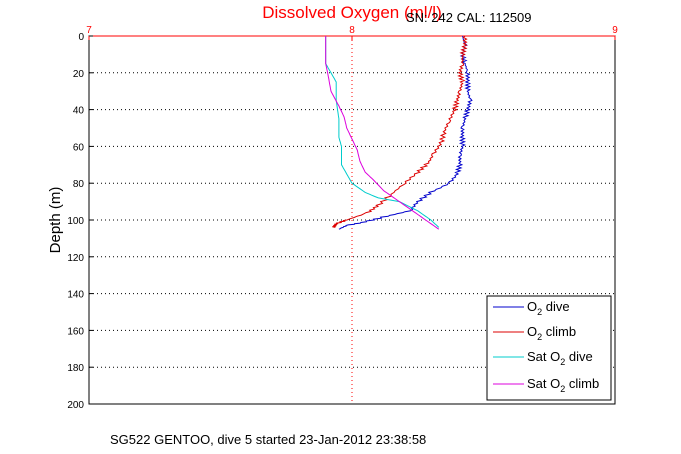  What do you see at coordinates (551, 333) in the screenshot?
I see `legend-label: O2 climb` at bounding box center [551, 333].